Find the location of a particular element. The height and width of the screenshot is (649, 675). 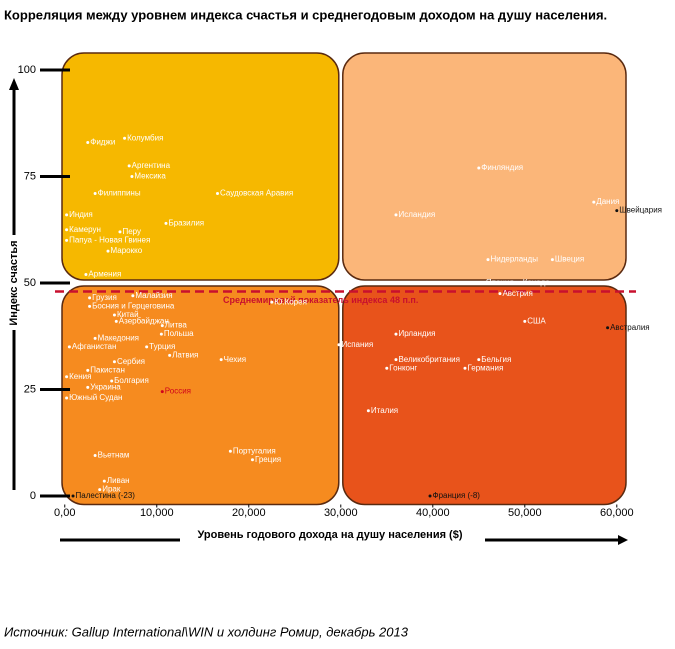

point-label: Исландия is located at coordinates (416, 214).